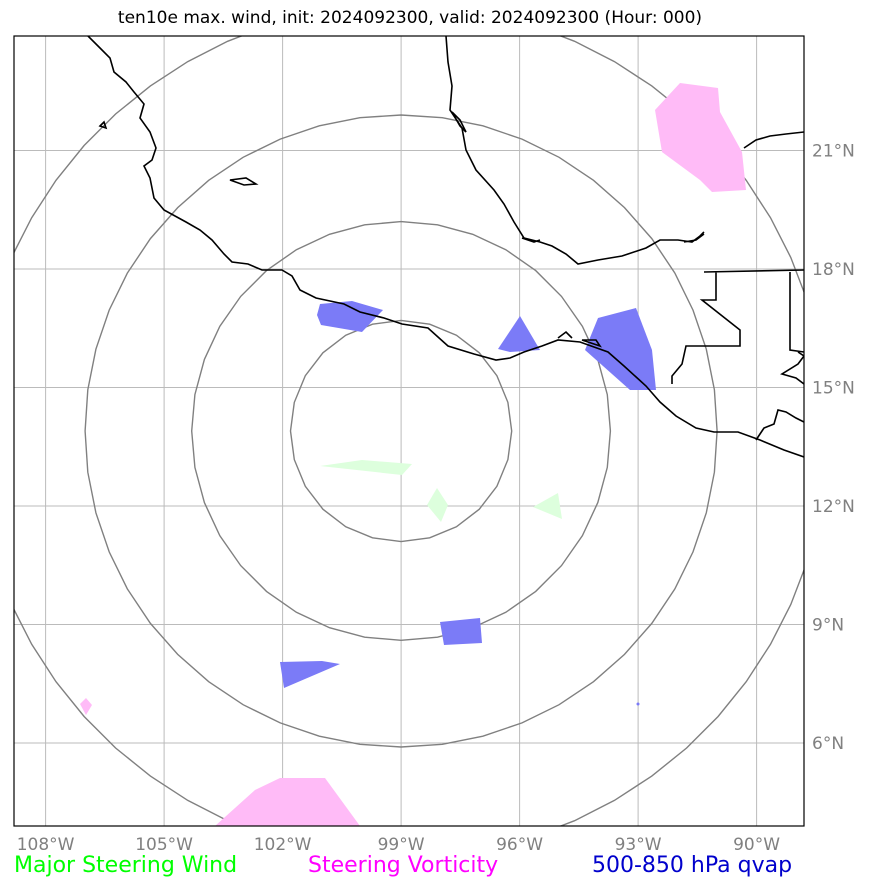  What do you see at coordinates (737, 326) in the screenshot?
I see `border-guatemala` at bounding box center [737, 326].